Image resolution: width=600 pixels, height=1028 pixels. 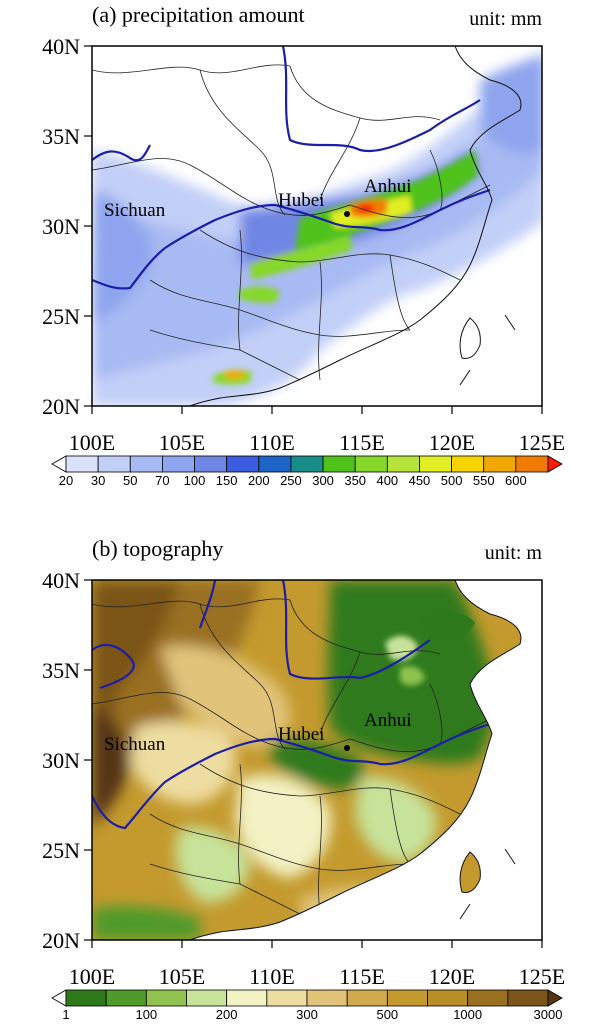 I want to click on colorbar-tick-label: 550, so click(x=483, y=480).